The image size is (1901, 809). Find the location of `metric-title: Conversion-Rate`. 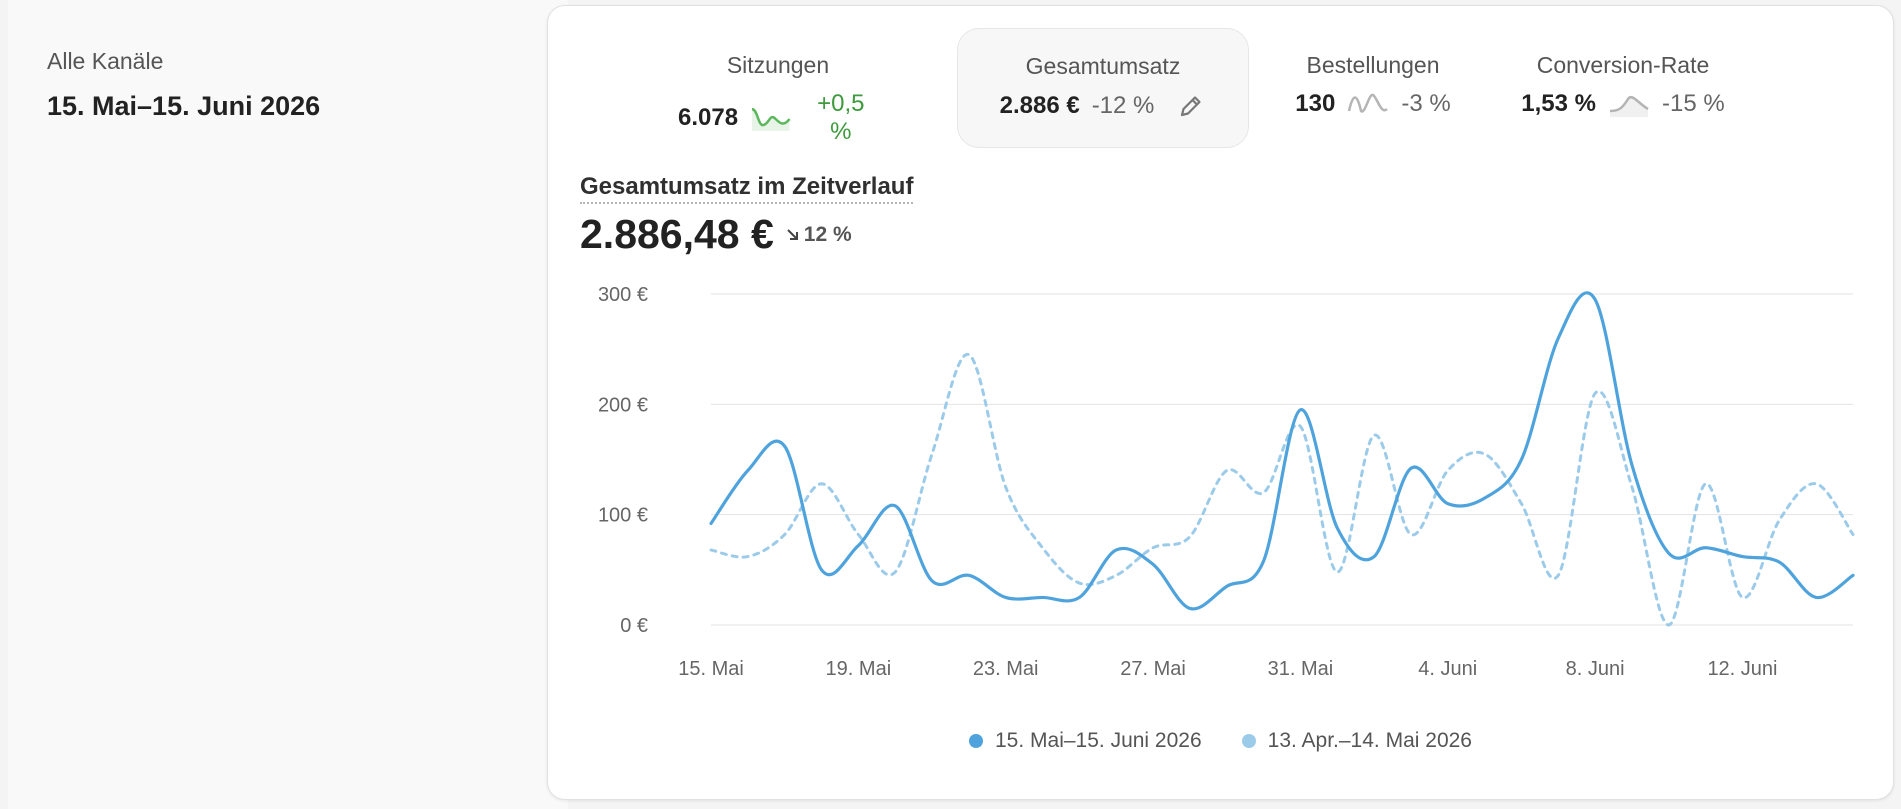

metric-title: Conversion-Rate is located at coordinates (1623, 65).